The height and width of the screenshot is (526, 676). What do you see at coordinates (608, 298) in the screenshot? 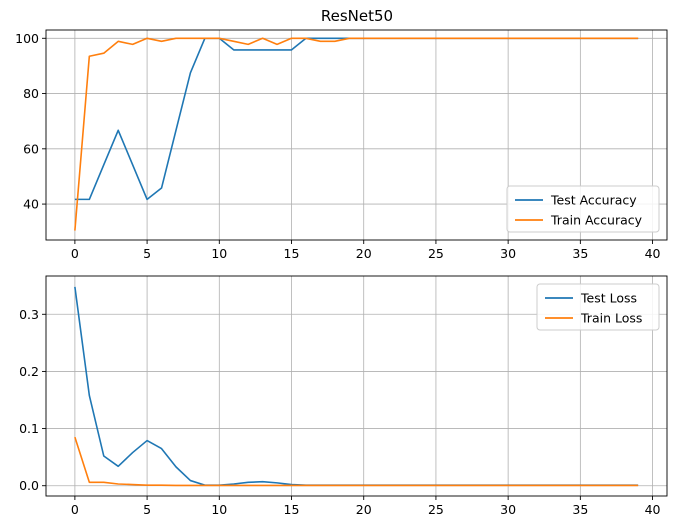
I see `legend-label: Test Loss` at bounding box center [608, 298].